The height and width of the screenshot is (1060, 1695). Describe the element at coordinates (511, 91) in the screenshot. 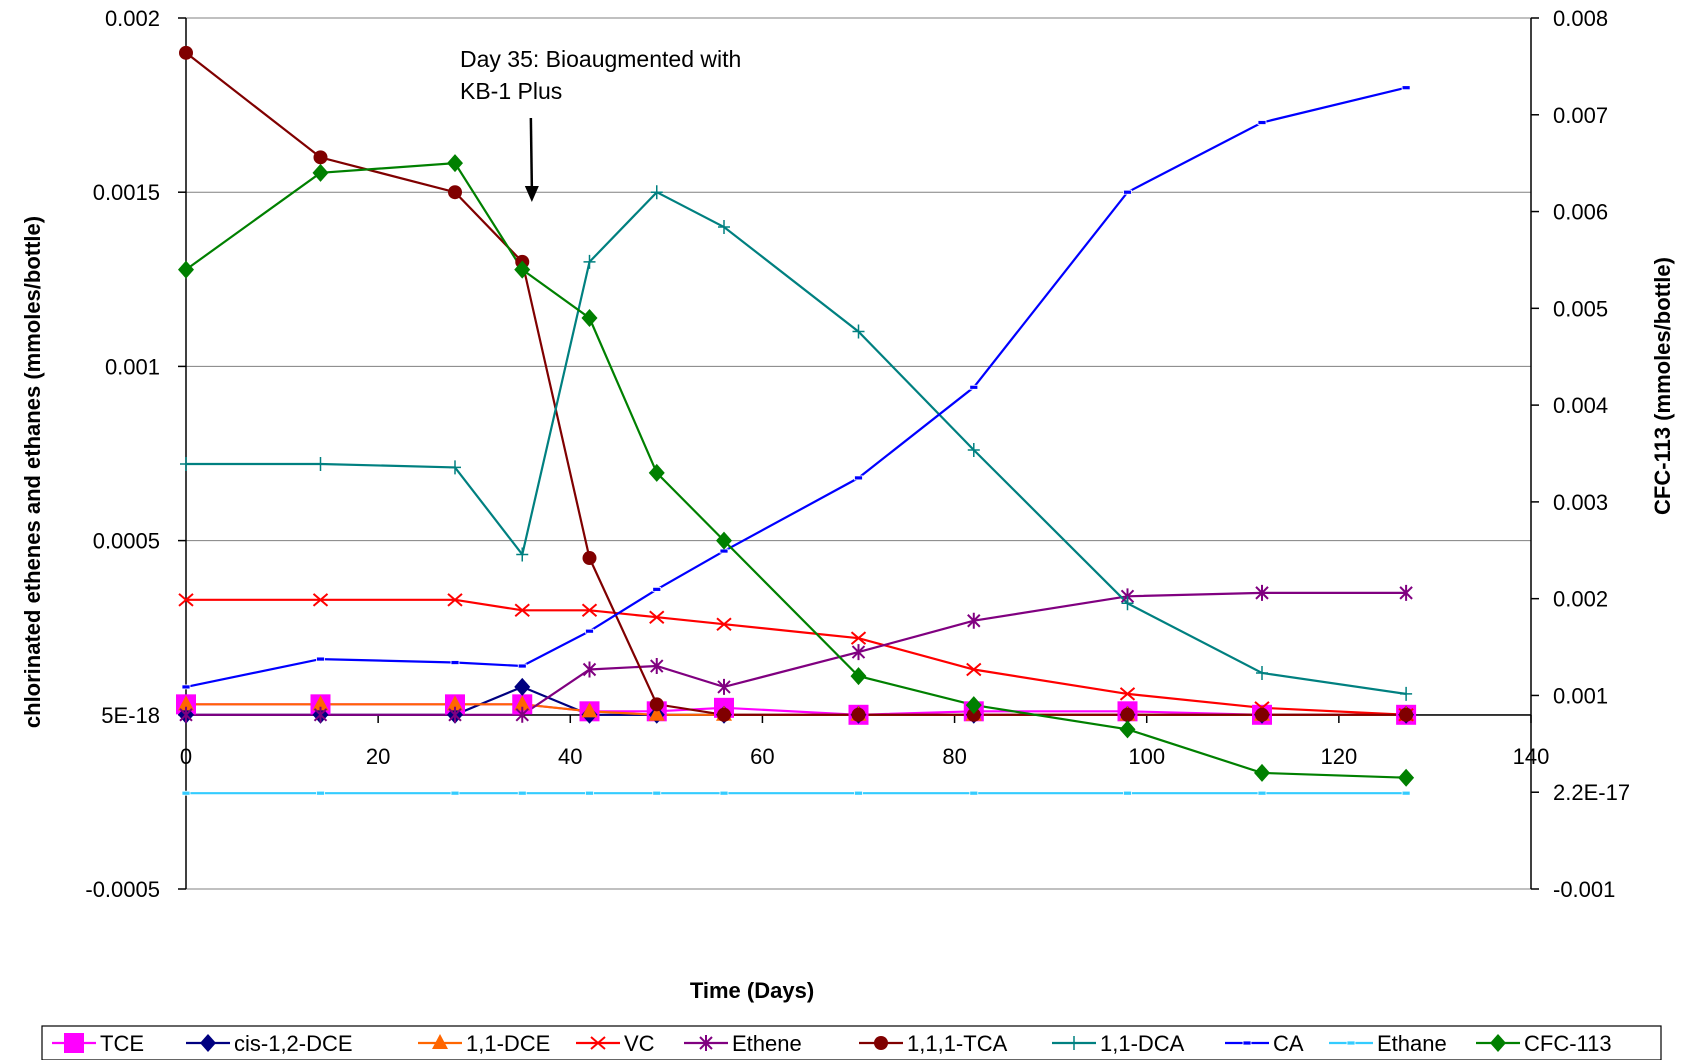

I see `annotation-line-2: KB-1 Plus` at that location.